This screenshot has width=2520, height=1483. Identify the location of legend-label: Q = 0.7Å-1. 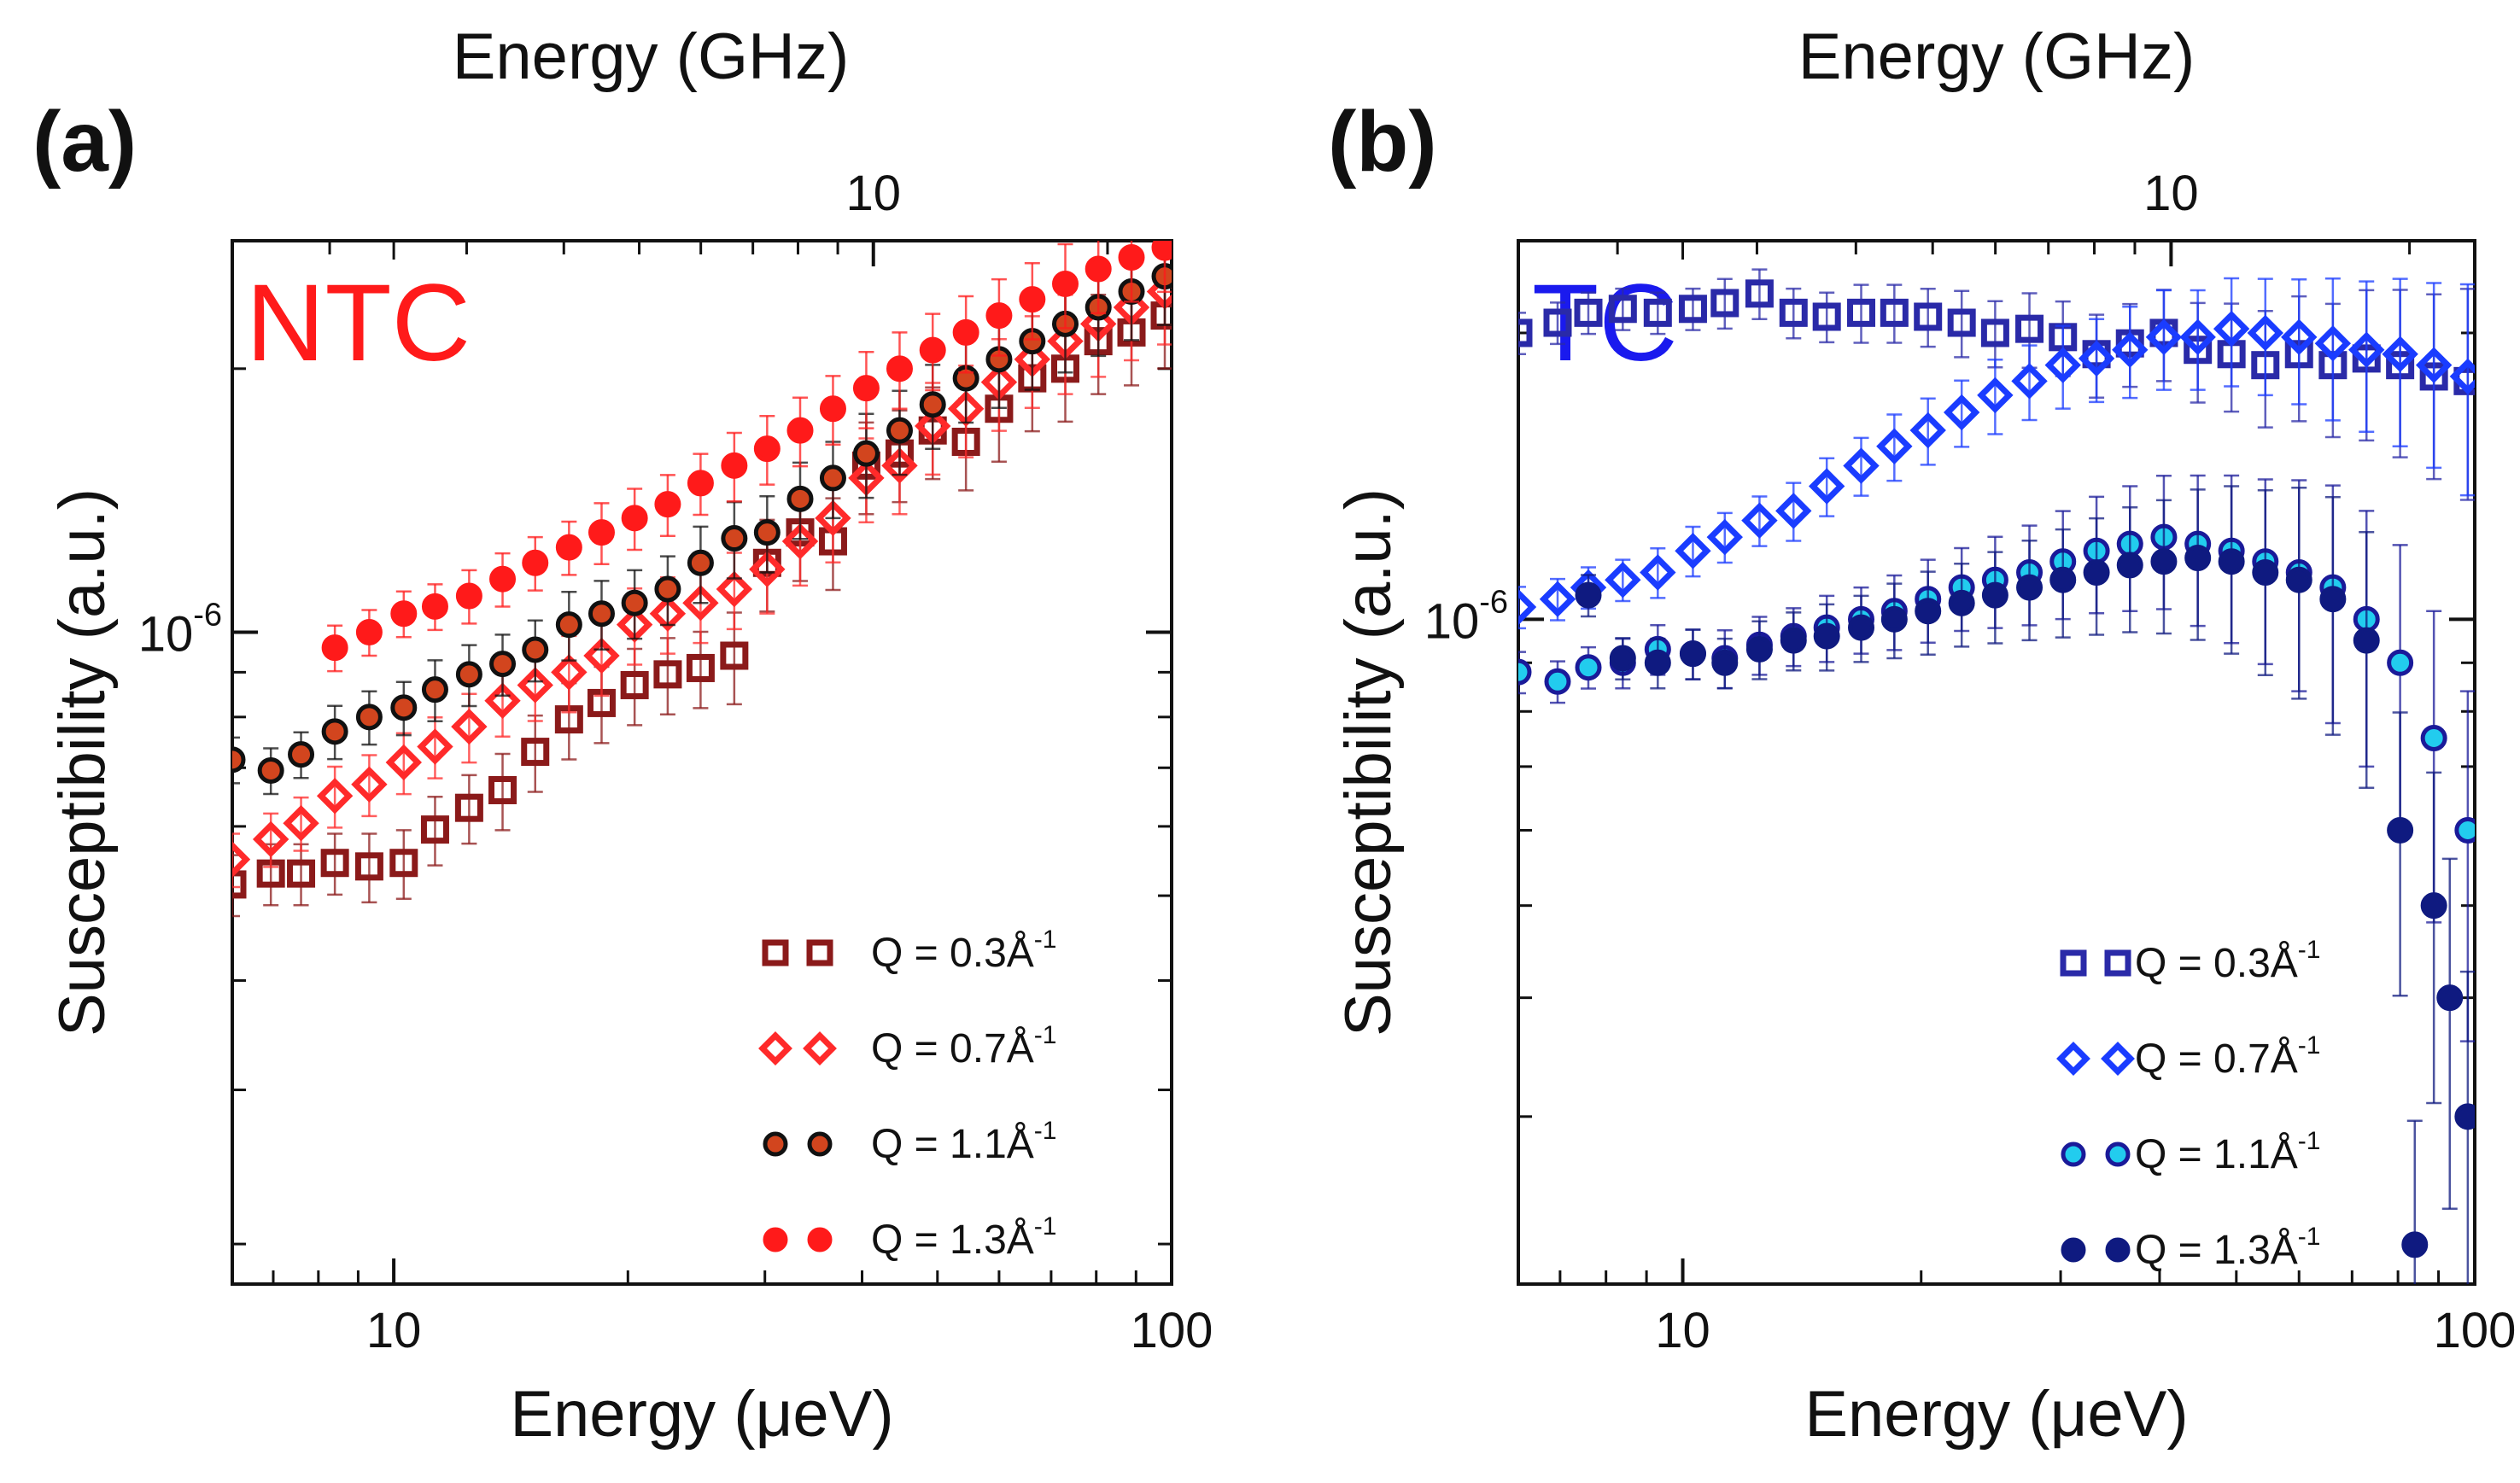
(2227, 1056).